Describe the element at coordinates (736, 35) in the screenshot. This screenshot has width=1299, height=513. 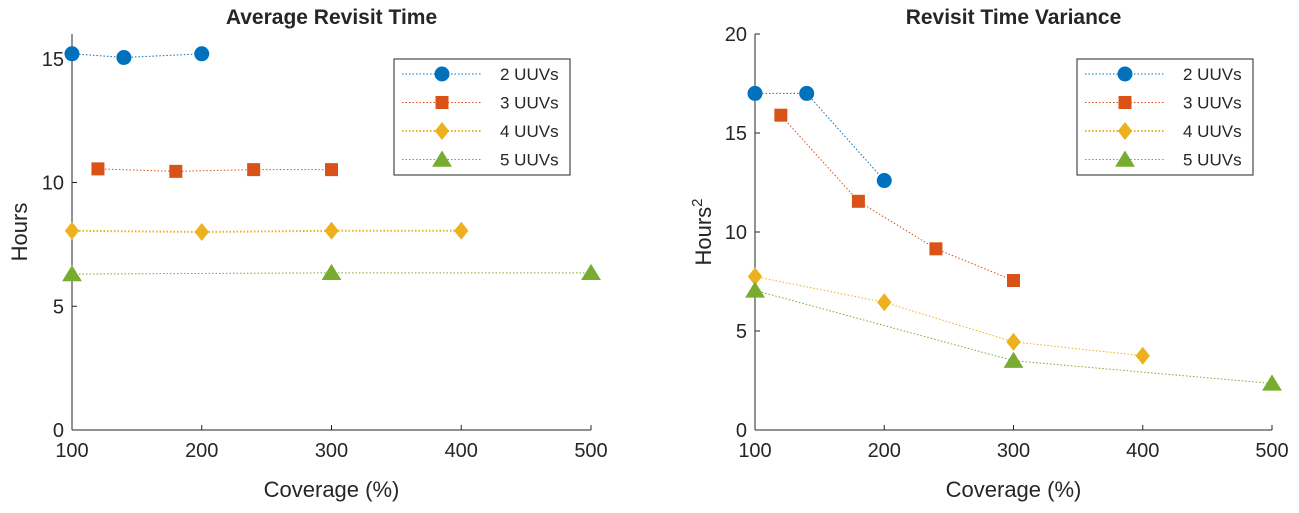
I see `y-tick-label: 20` at that location.